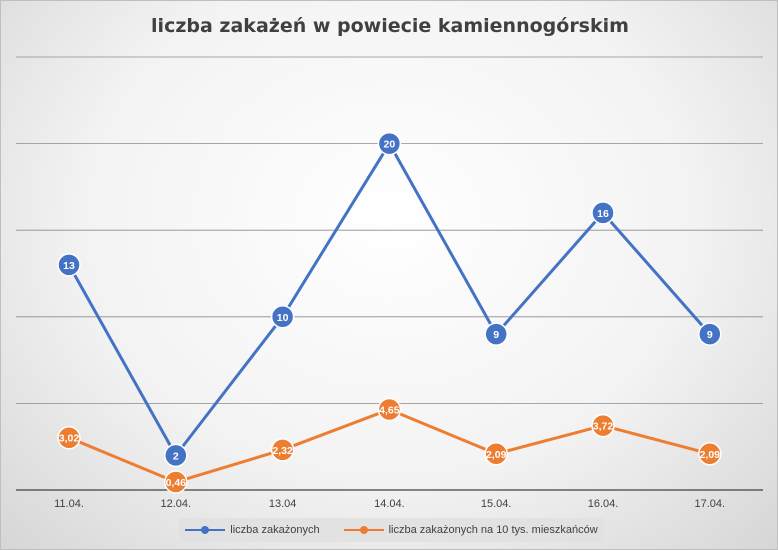  What do you see at coordinates (710, 504) in the screenshot?
I see `x-tick-label: 17.04.` at bounding box center [710, 504].